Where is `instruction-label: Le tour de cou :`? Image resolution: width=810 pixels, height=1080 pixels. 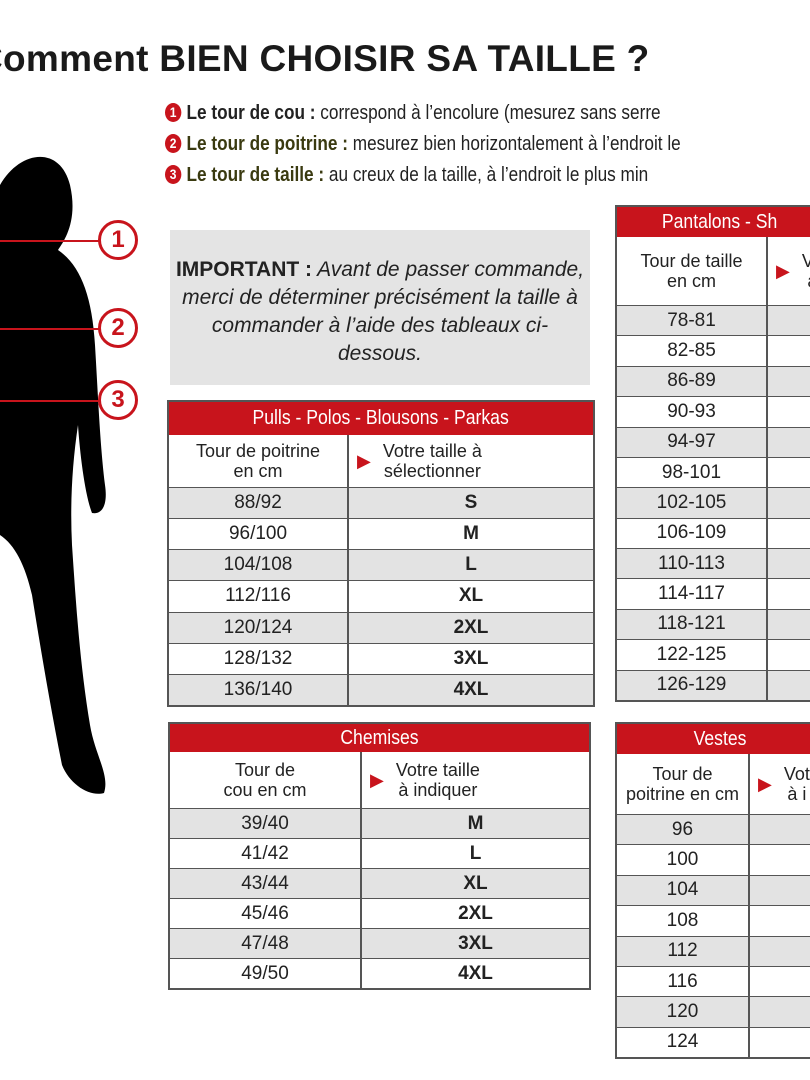
instruction-label: Le tour de cou : is located at coordinates (251, 113).